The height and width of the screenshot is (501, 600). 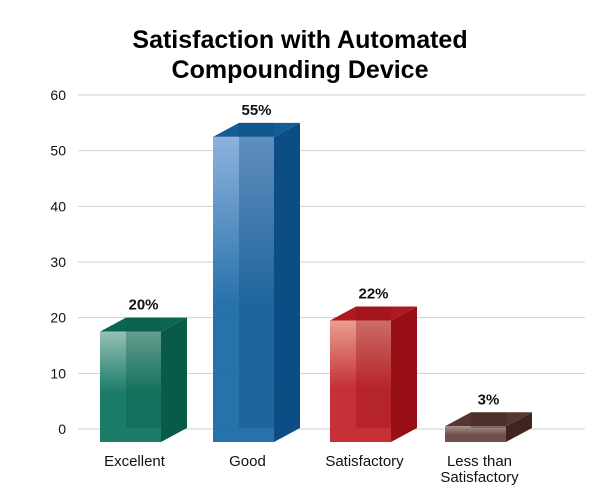 I want to click on chart-title-line-2: Compounding Device, so click(x=300, y=70).